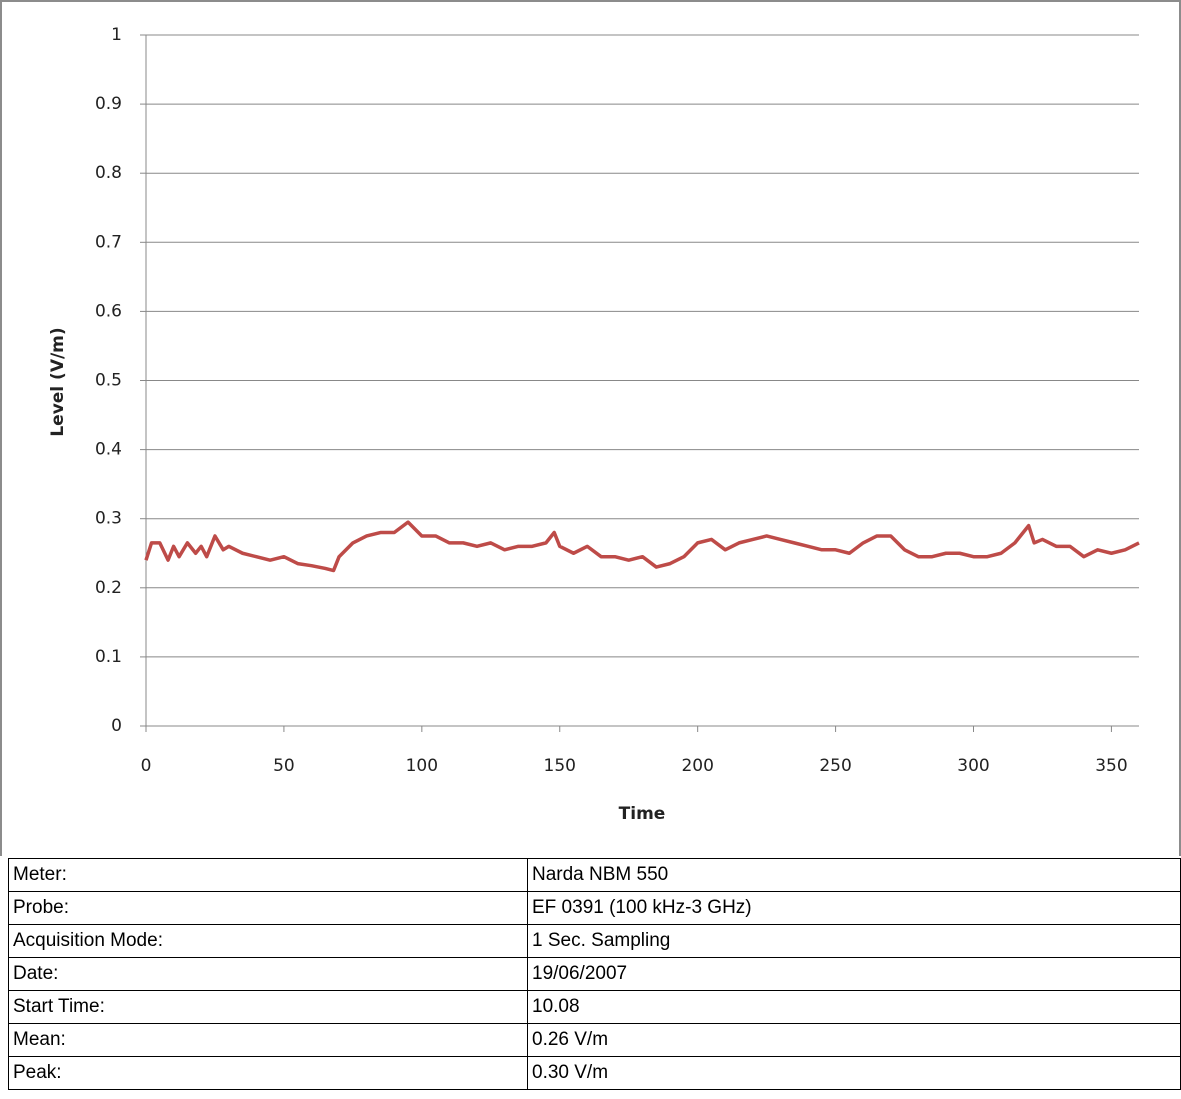  I want to click on table-row: Mean: 0.26 V/m, so click(594, 1040).